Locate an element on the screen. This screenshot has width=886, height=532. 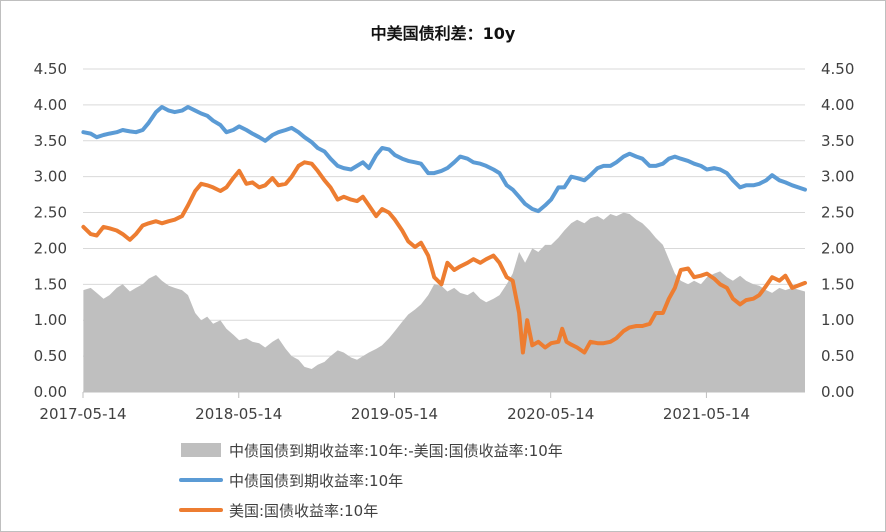
legend-label: 中债国债到期收益率:10年 is located at coordinates (316, 481).